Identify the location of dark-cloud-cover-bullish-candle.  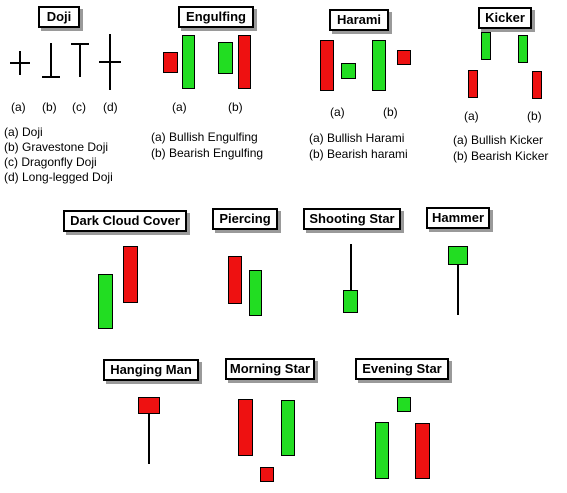
(105, 301).